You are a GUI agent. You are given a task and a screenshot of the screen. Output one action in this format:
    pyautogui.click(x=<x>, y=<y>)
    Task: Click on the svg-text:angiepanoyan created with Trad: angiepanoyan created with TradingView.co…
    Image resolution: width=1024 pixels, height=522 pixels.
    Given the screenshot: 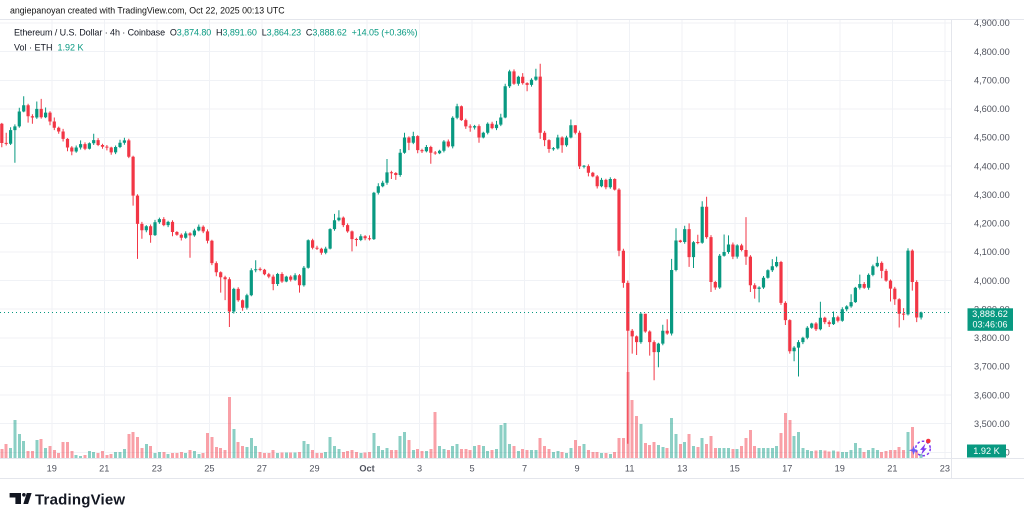 What is the action you would take?
    pyautogui.click(x=147, y=11)
    